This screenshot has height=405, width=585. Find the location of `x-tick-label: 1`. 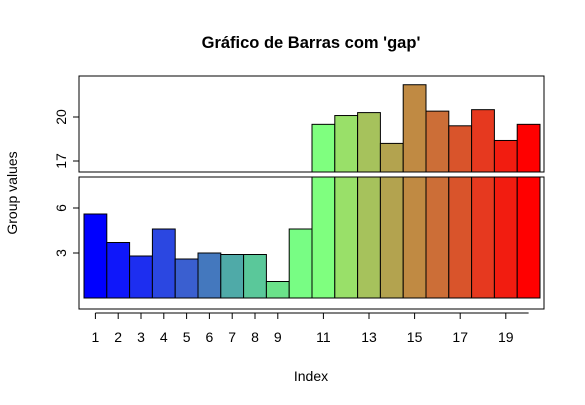

x-tick-label: 1 is located at coordinates (96, 337).